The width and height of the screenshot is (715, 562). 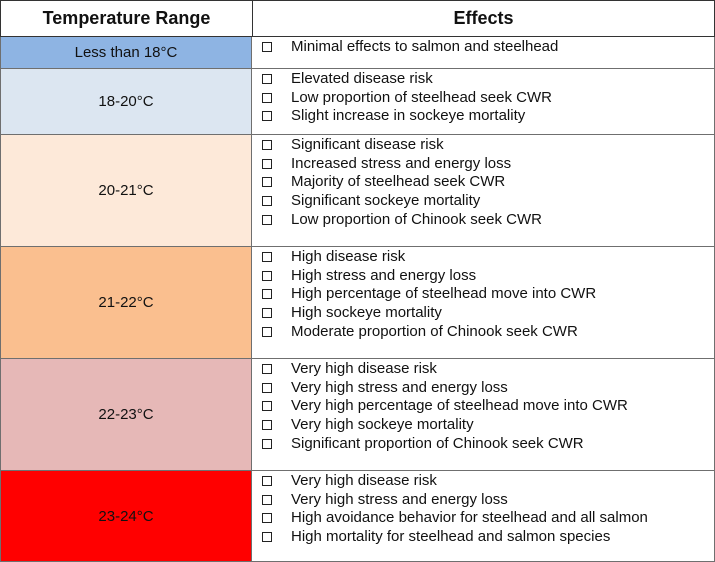 What do you see at coordinates (386, 201) in the screenshot?
I see `effect-text: Significant sockeye mortality` at bounding box center [386, 201].